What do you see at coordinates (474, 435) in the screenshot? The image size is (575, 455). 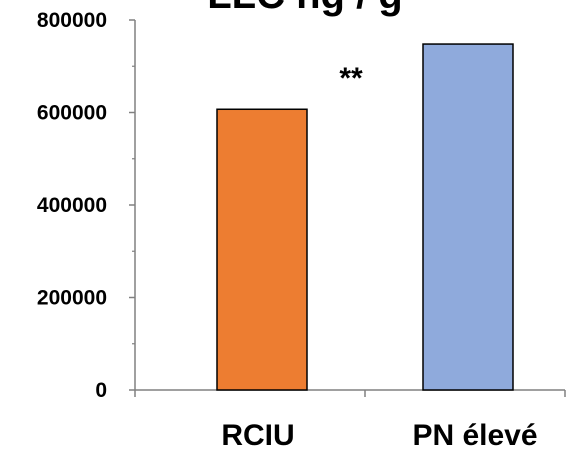 I see `x-category-label: PN élevé` at bounding box center [474, 435].